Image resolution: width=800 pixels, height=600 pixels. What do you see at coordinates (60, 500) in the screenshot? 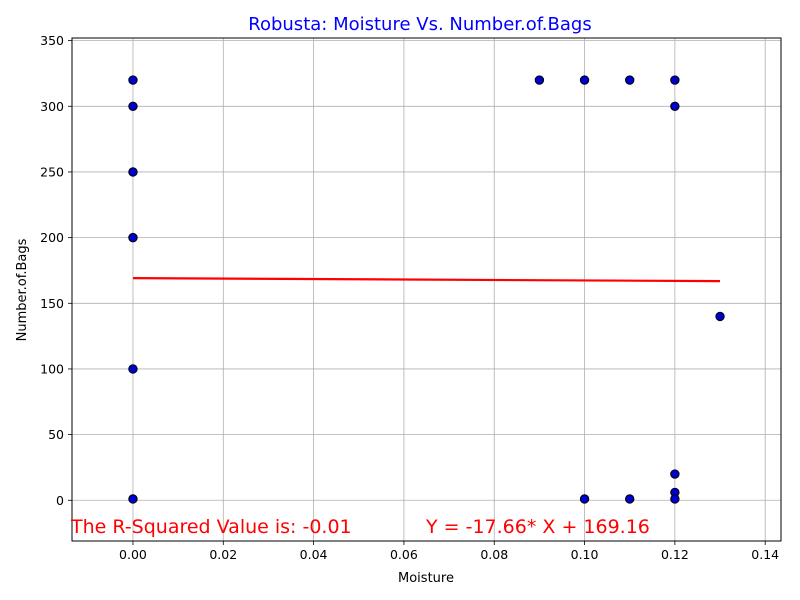
I see `y-tick-label: 0` at bounding box center [60, 500].